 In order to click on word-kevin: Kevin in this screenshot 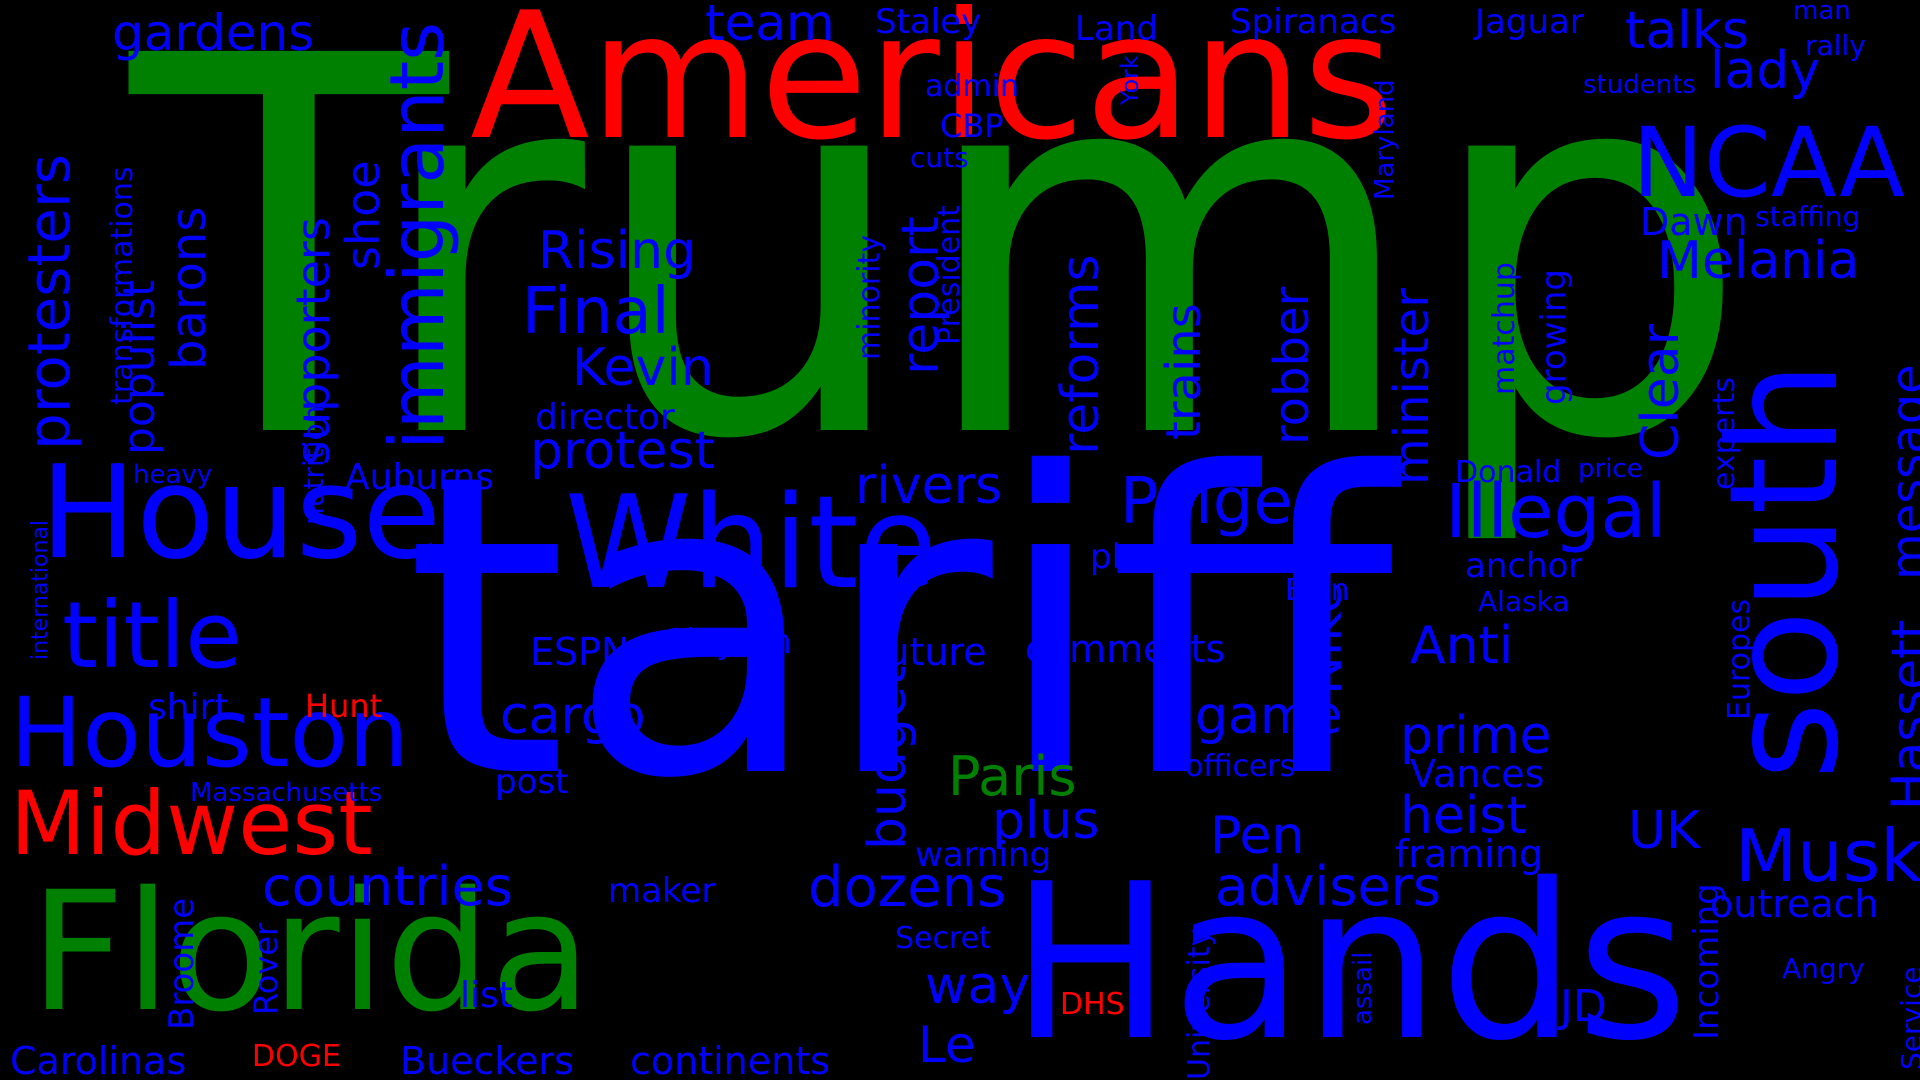, I will do `click(643, 368)`.